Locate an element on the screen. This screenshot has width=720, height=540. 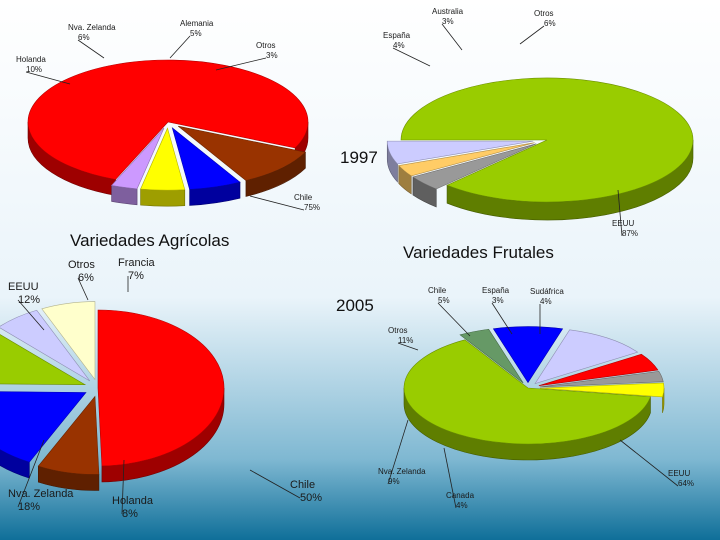
slice-value-holanda: 10% is located at coordinates (34, 69).